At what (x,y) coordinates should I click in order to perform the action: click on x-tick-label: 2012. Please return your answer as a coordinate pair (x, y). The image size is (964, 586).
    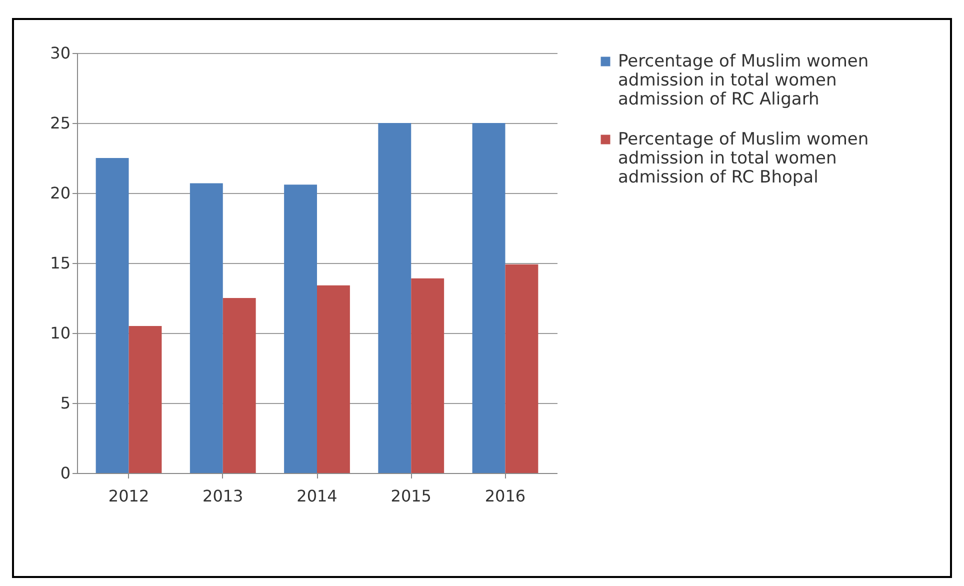
    Looking at the image, I should click on (129, 496).